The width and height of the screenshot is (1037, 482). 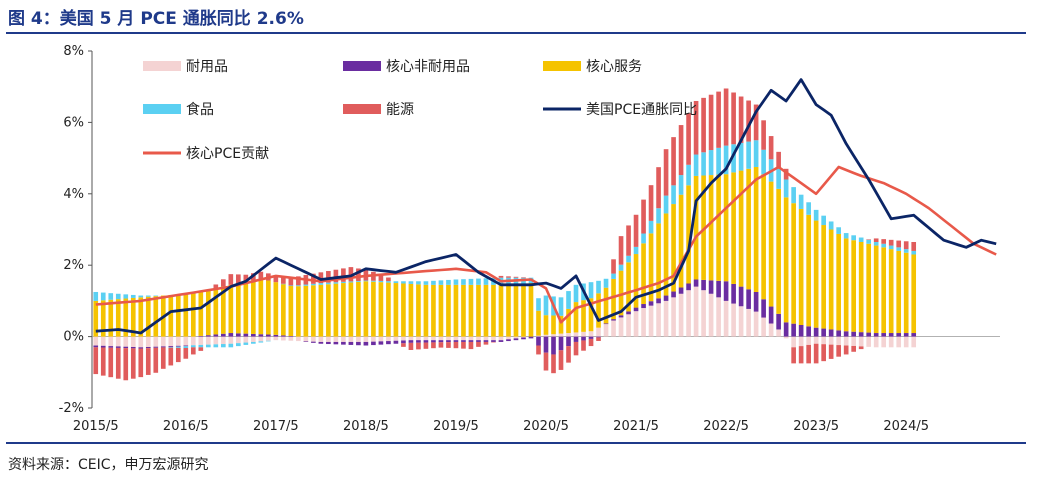 What do you see at coordinates (726, 426) in the screenshot?
I see `x-tick-label: 2022/5` at bounding box center [726, 426].